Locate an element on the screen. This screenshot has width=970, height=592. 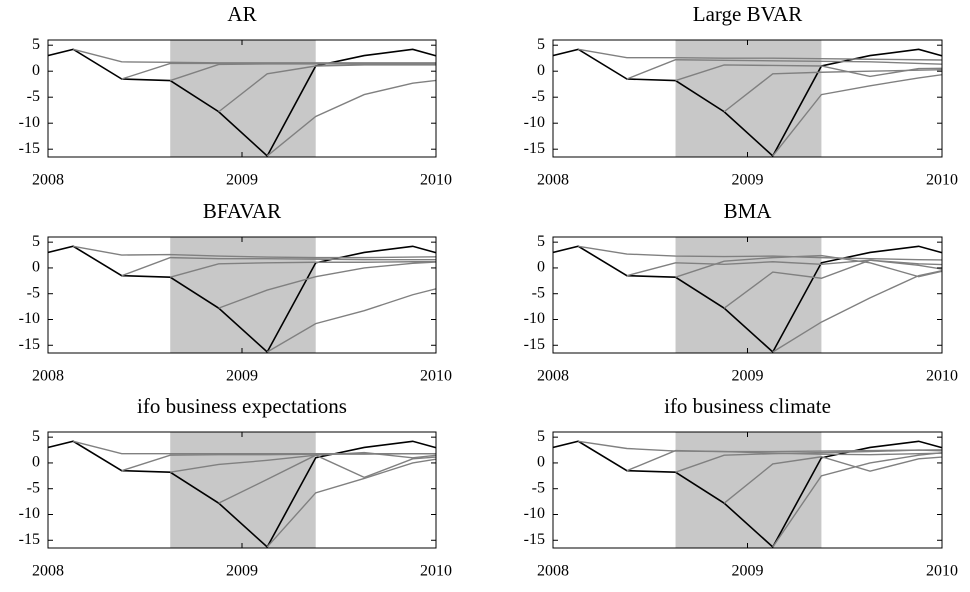
subplot: AR 5 0 -5 -10 -15 2008 2009 2010 is located at coordinates (235, 95).